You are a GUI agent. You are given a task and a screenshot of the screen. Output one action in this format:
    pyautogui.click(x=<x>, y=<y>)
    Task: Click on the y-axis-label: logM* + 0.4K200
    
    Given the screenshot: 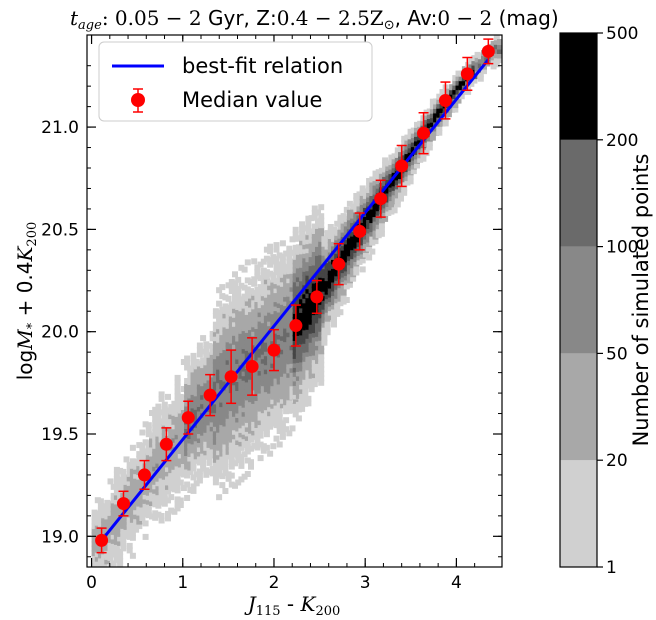 What is the action you would take?
    pyautogui.click(x=26, y=301)
    